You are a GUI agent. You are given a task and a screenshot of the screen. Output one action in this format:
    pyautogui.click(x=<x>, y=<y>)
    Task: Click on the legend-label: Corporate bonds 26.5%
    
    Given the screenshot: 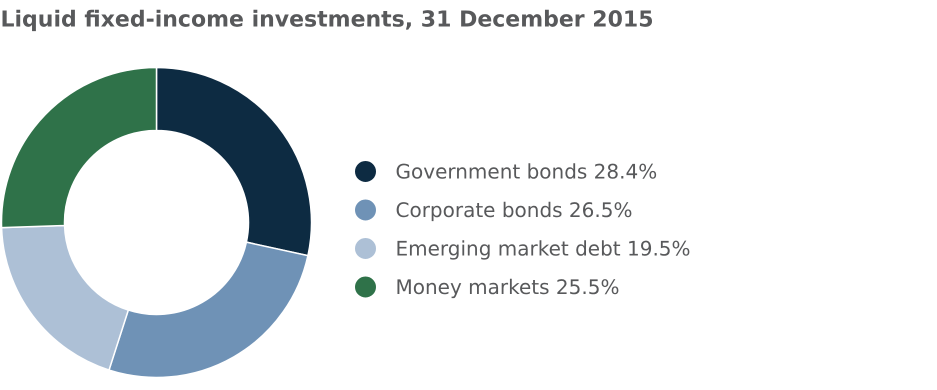 What is the action you would take?
    pyautogui.click(x=514, y=210)
    